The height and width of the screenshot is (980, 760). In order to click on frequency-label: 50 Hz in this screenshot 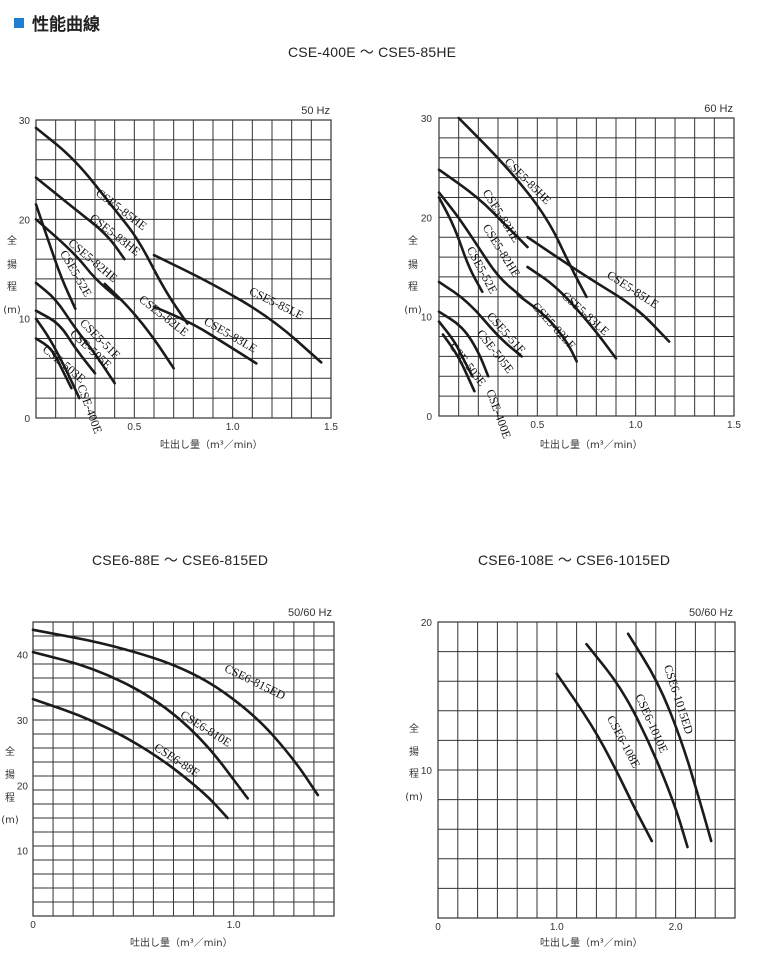, I will do `click(315, 111)`.